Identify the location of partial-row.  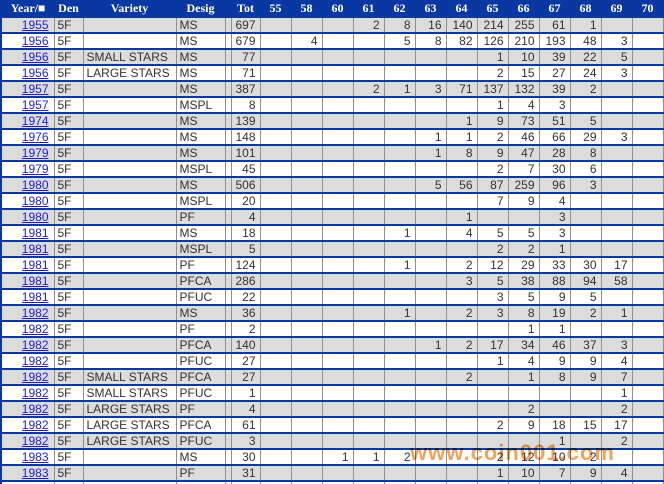
(332, 482).